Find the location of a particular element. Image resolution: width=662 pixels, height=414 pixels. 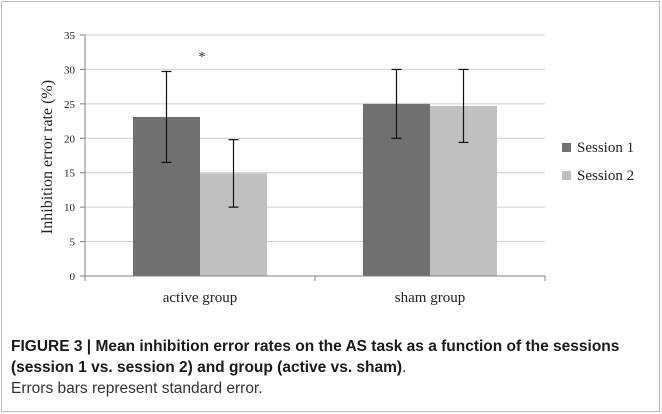

legend: Session 1 Session 2 is located at coordinates (598, 162).